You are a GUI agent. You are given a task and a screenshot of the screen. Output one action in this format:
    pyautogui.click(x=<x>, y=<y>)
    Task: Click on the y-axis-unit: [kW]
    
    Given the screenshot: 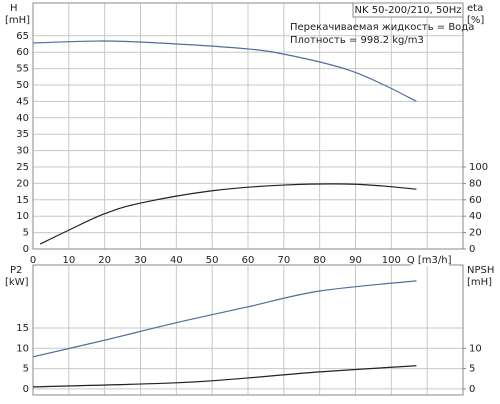 What is the action you would take?
    pyautogui.click(x=17, y=282)
    